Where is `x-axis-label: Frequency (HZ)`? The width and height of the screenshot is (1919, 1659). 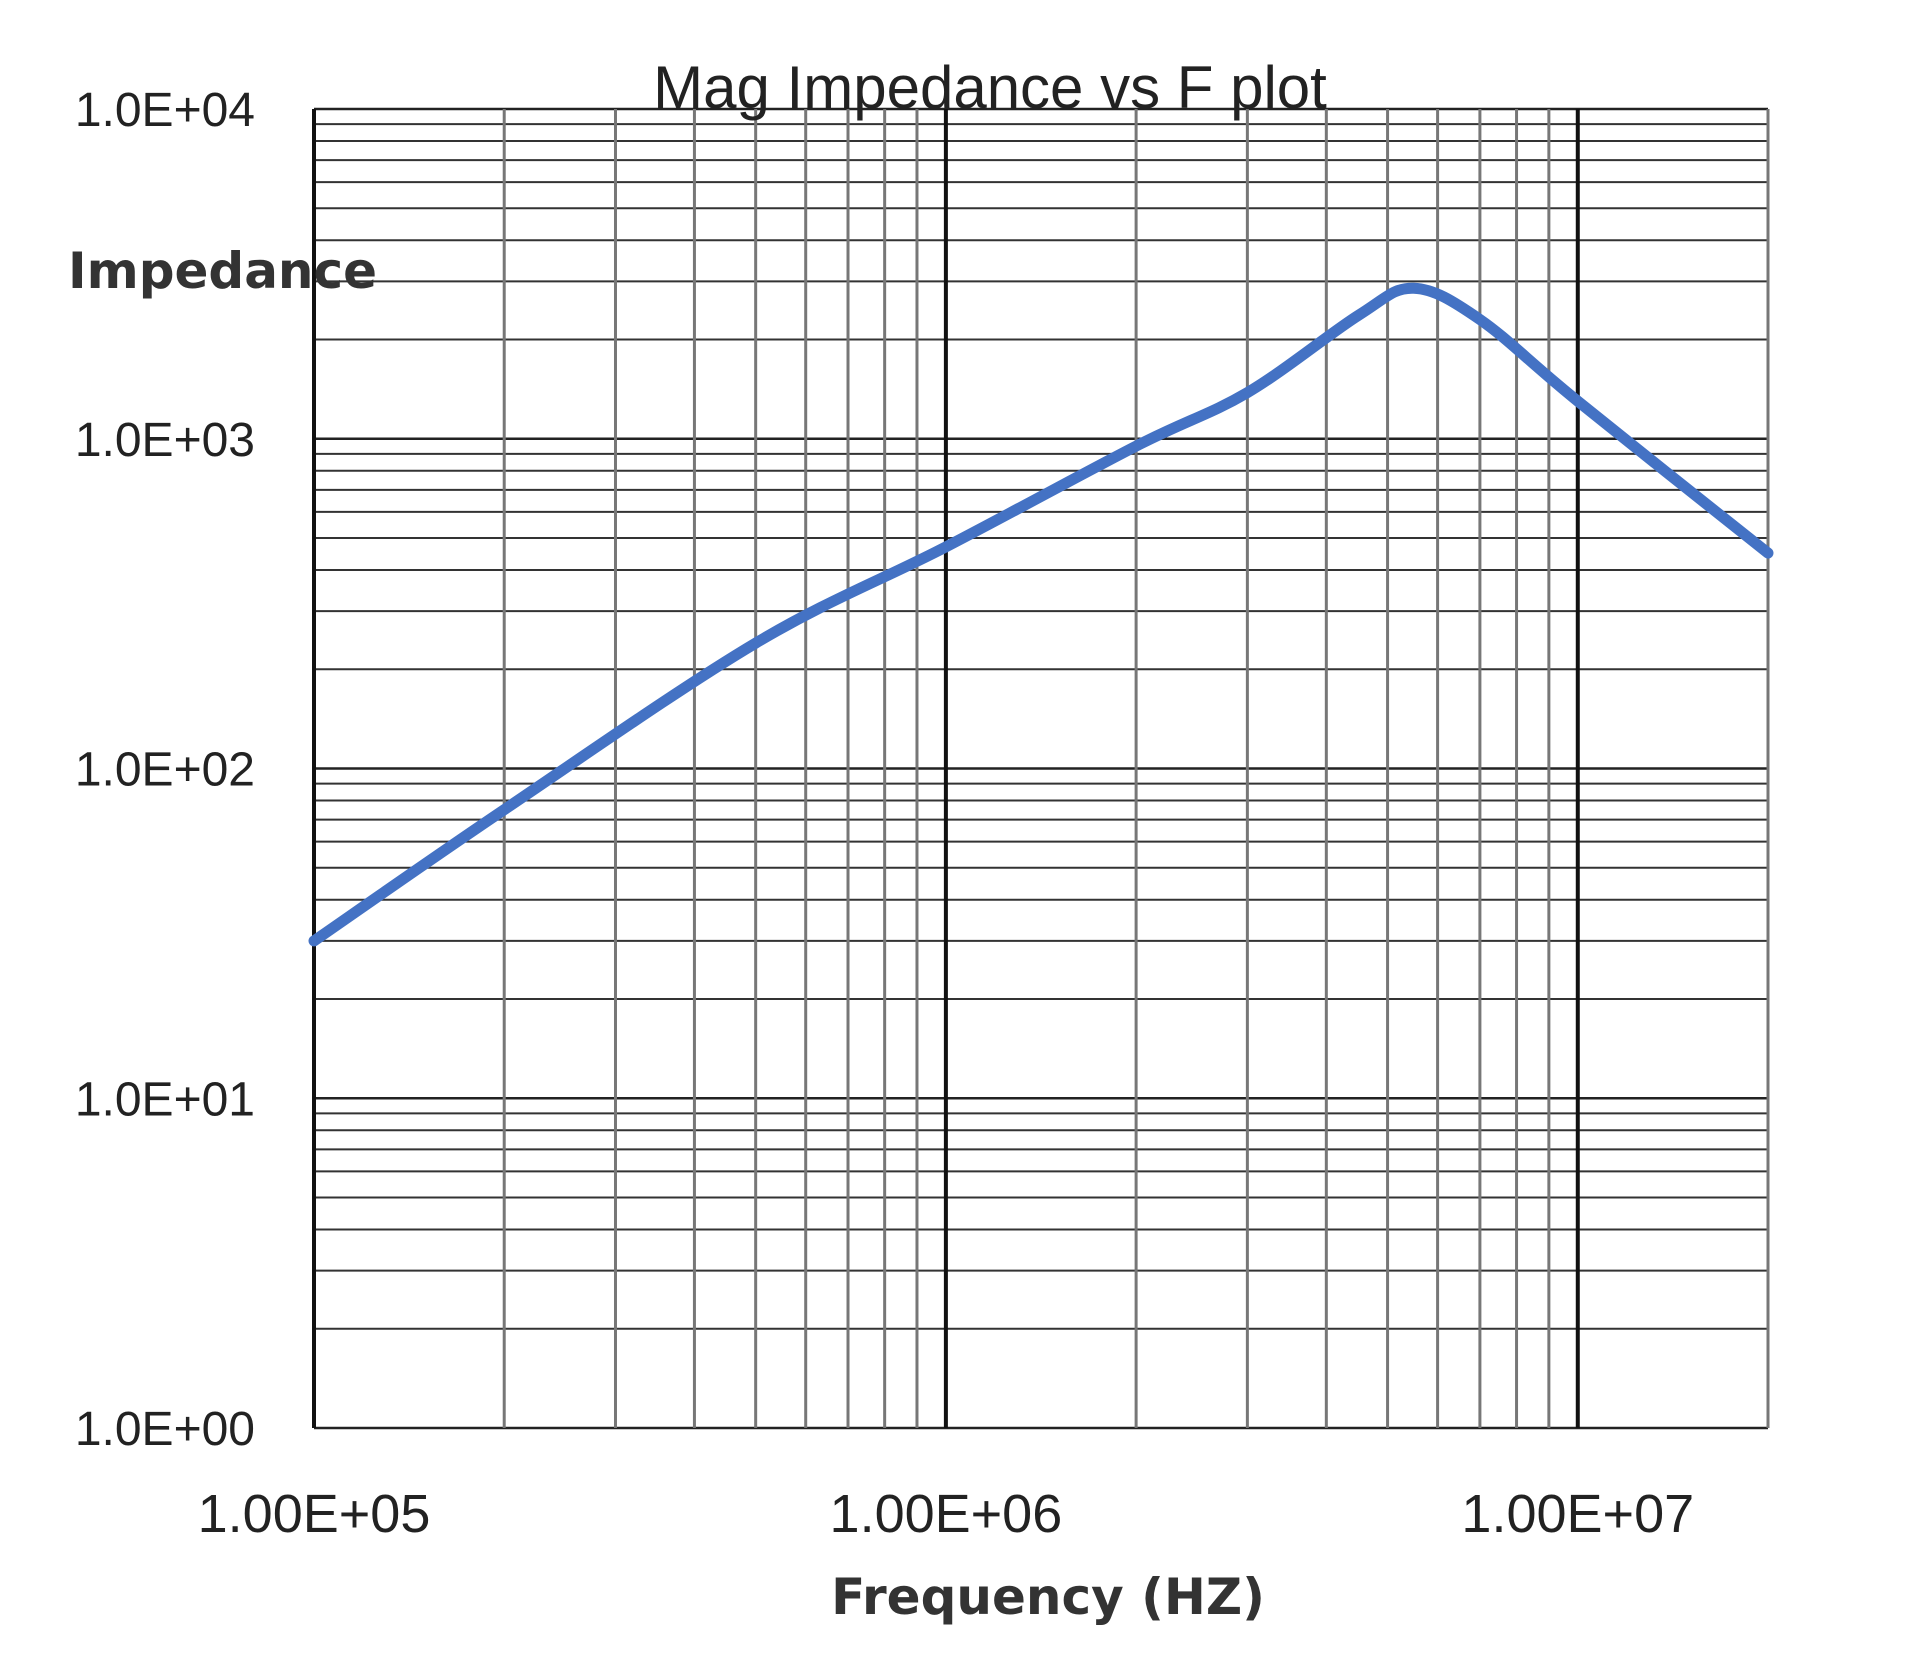 x-axis-label: Frequency (HZ) is located at coordinates (1048, 1597).